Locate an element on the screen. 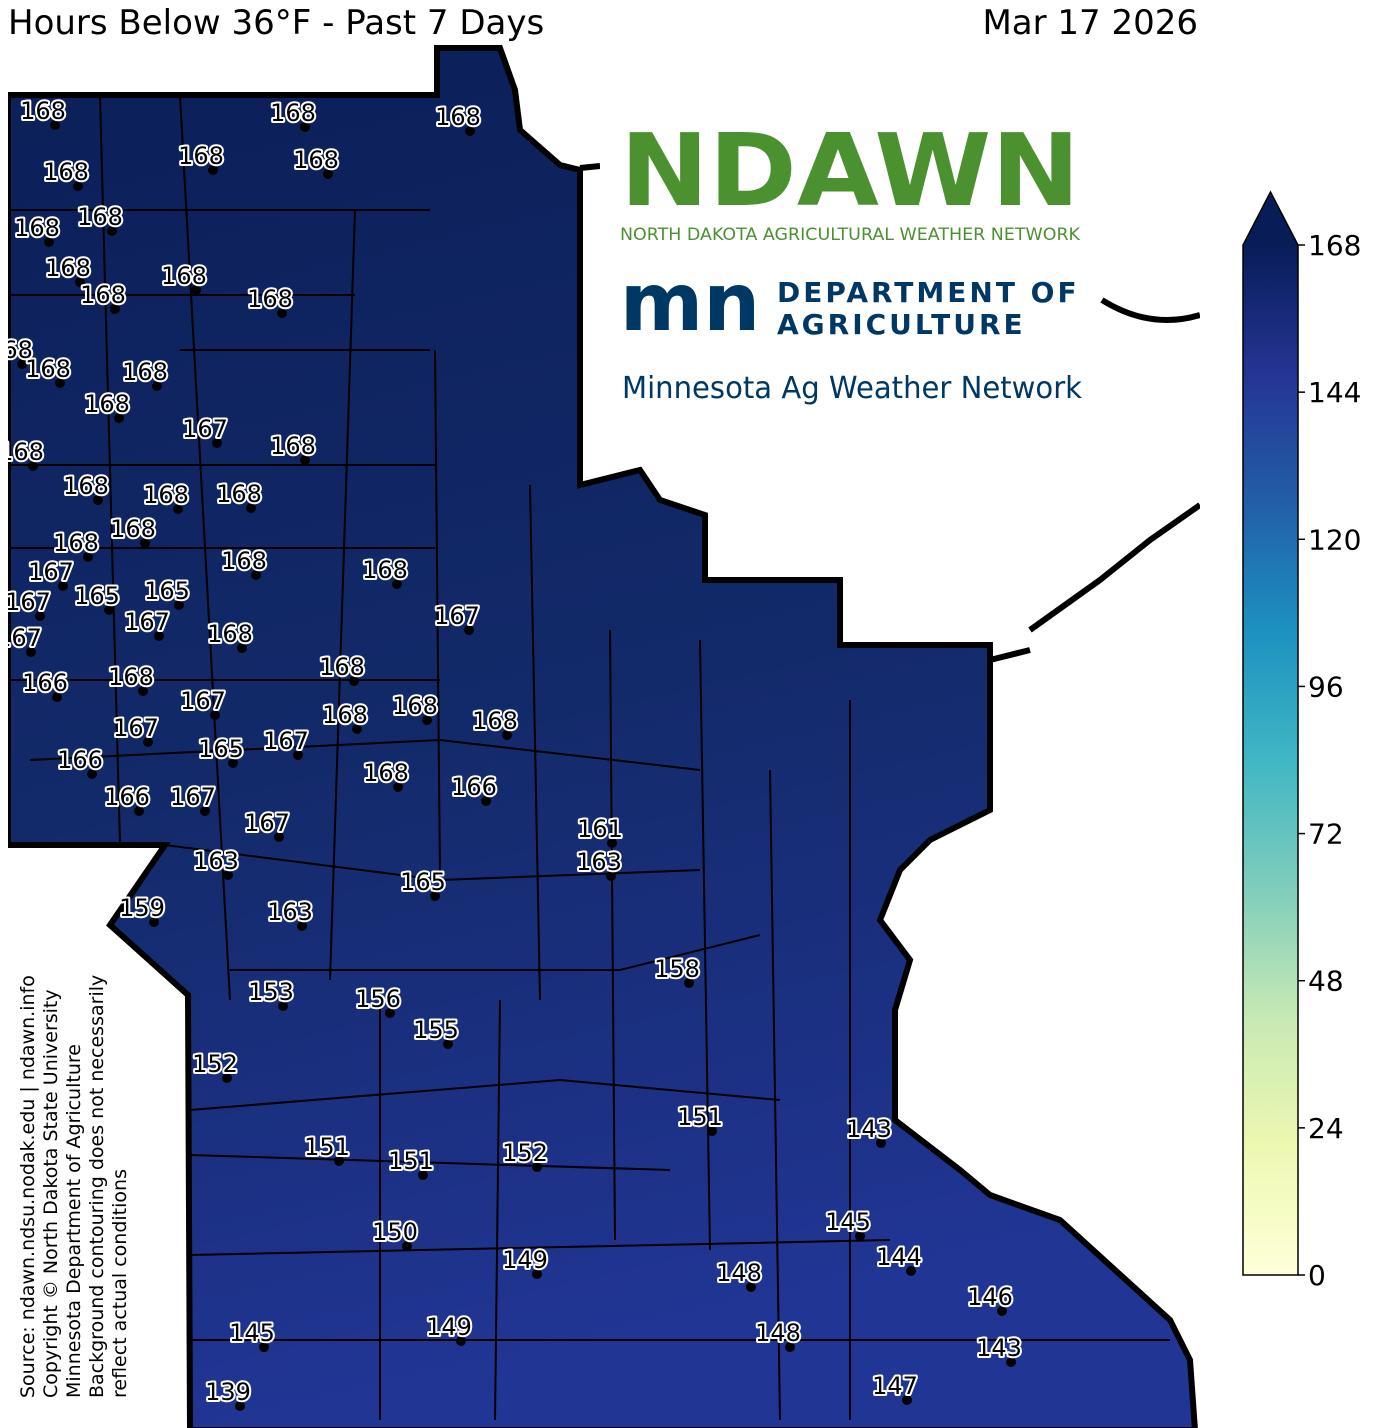  station-value: 153 is located at coordinates (271, 992).